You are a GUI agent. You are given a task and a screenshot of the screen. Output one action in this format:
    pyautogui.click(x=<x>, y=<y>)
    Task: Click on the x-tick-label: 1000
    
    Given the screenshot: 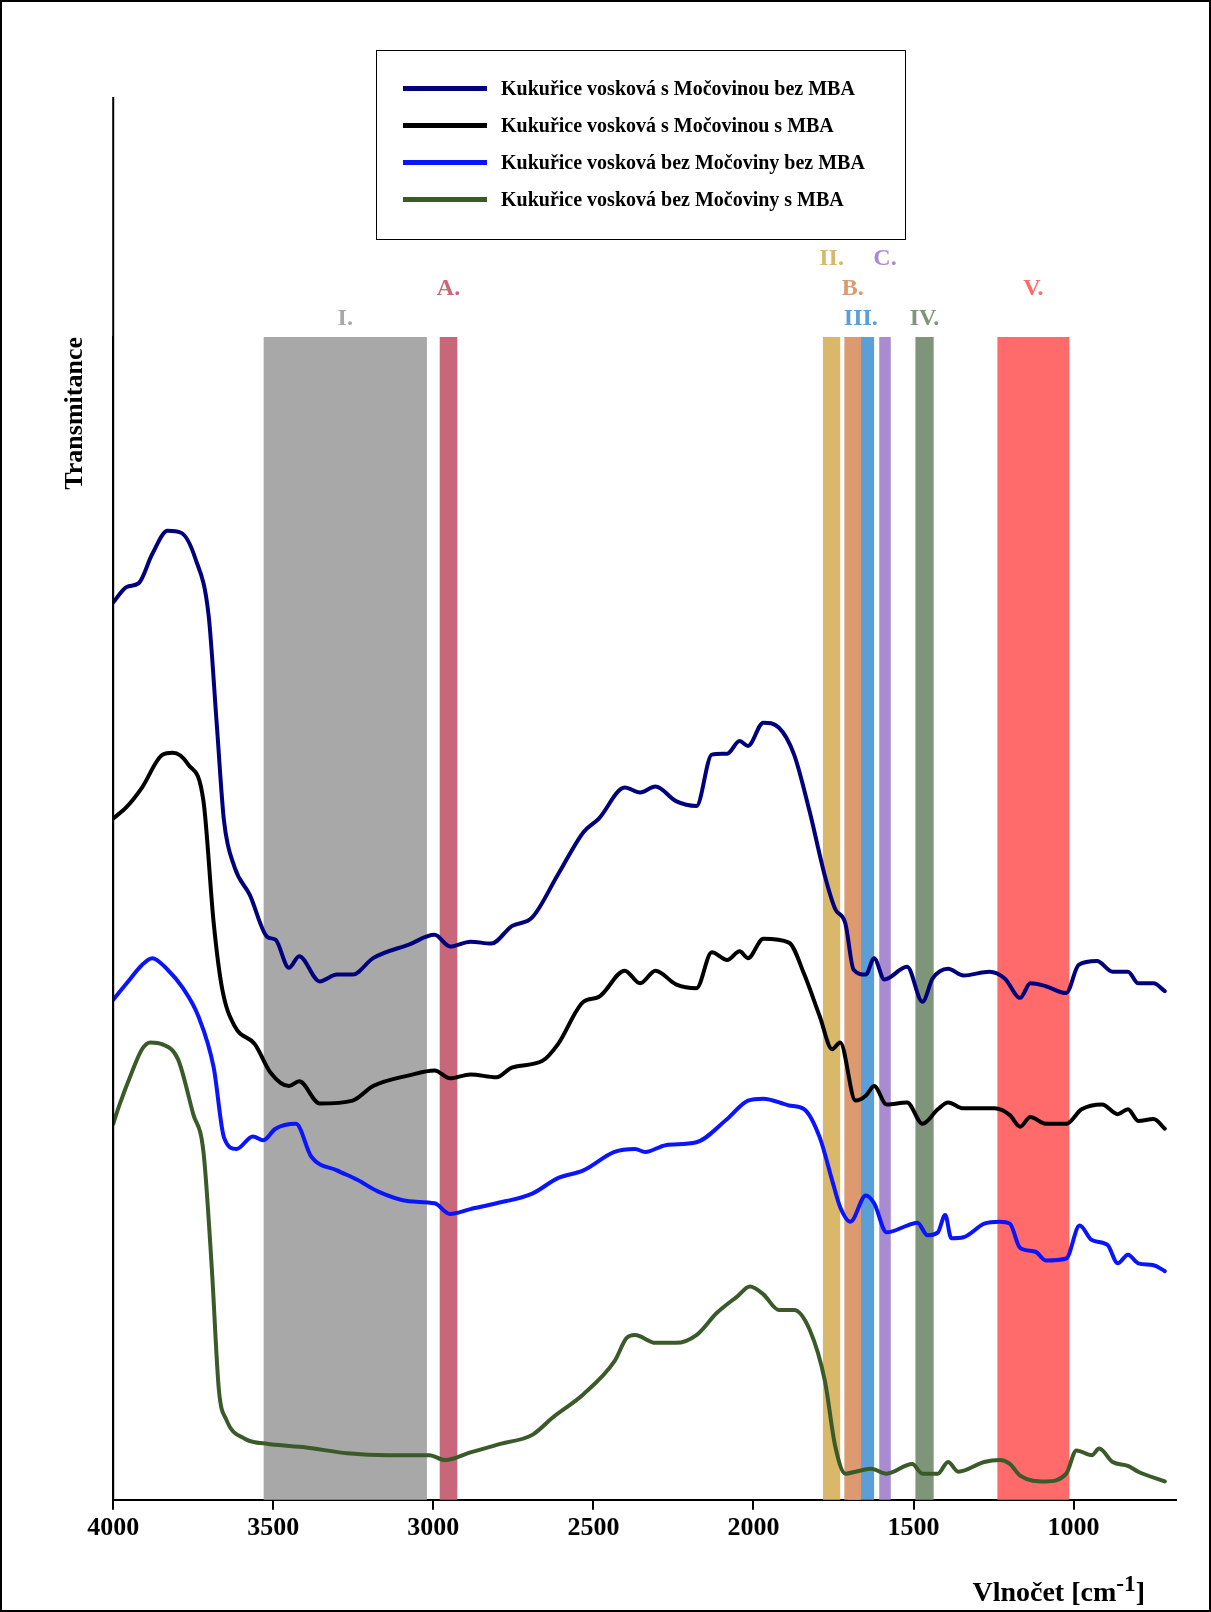 What is the action you would take?
    pyautogui.click(x=1073, y=1527)
    